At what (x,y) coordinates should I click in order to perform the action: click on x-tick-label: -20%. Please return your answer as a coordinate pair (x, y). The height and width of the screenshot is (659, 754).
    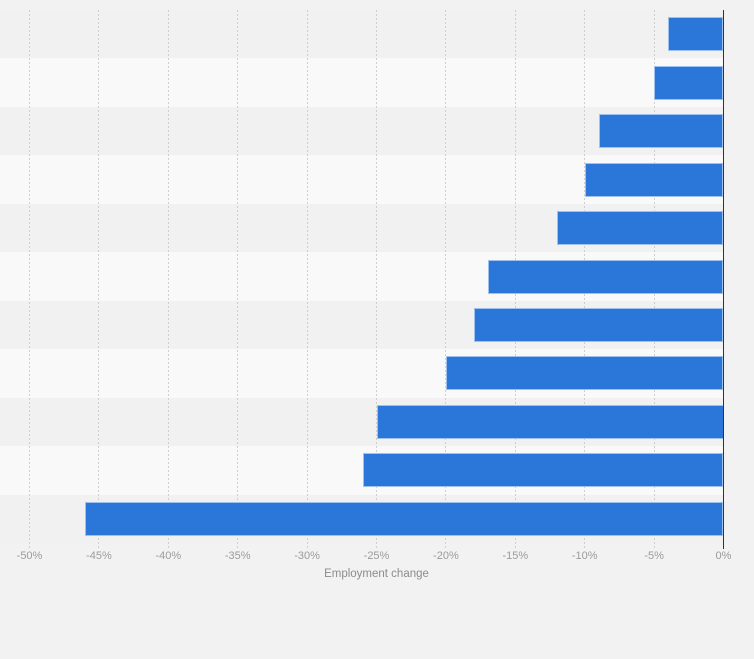
    Looking at the image, I should click on (446, 556).